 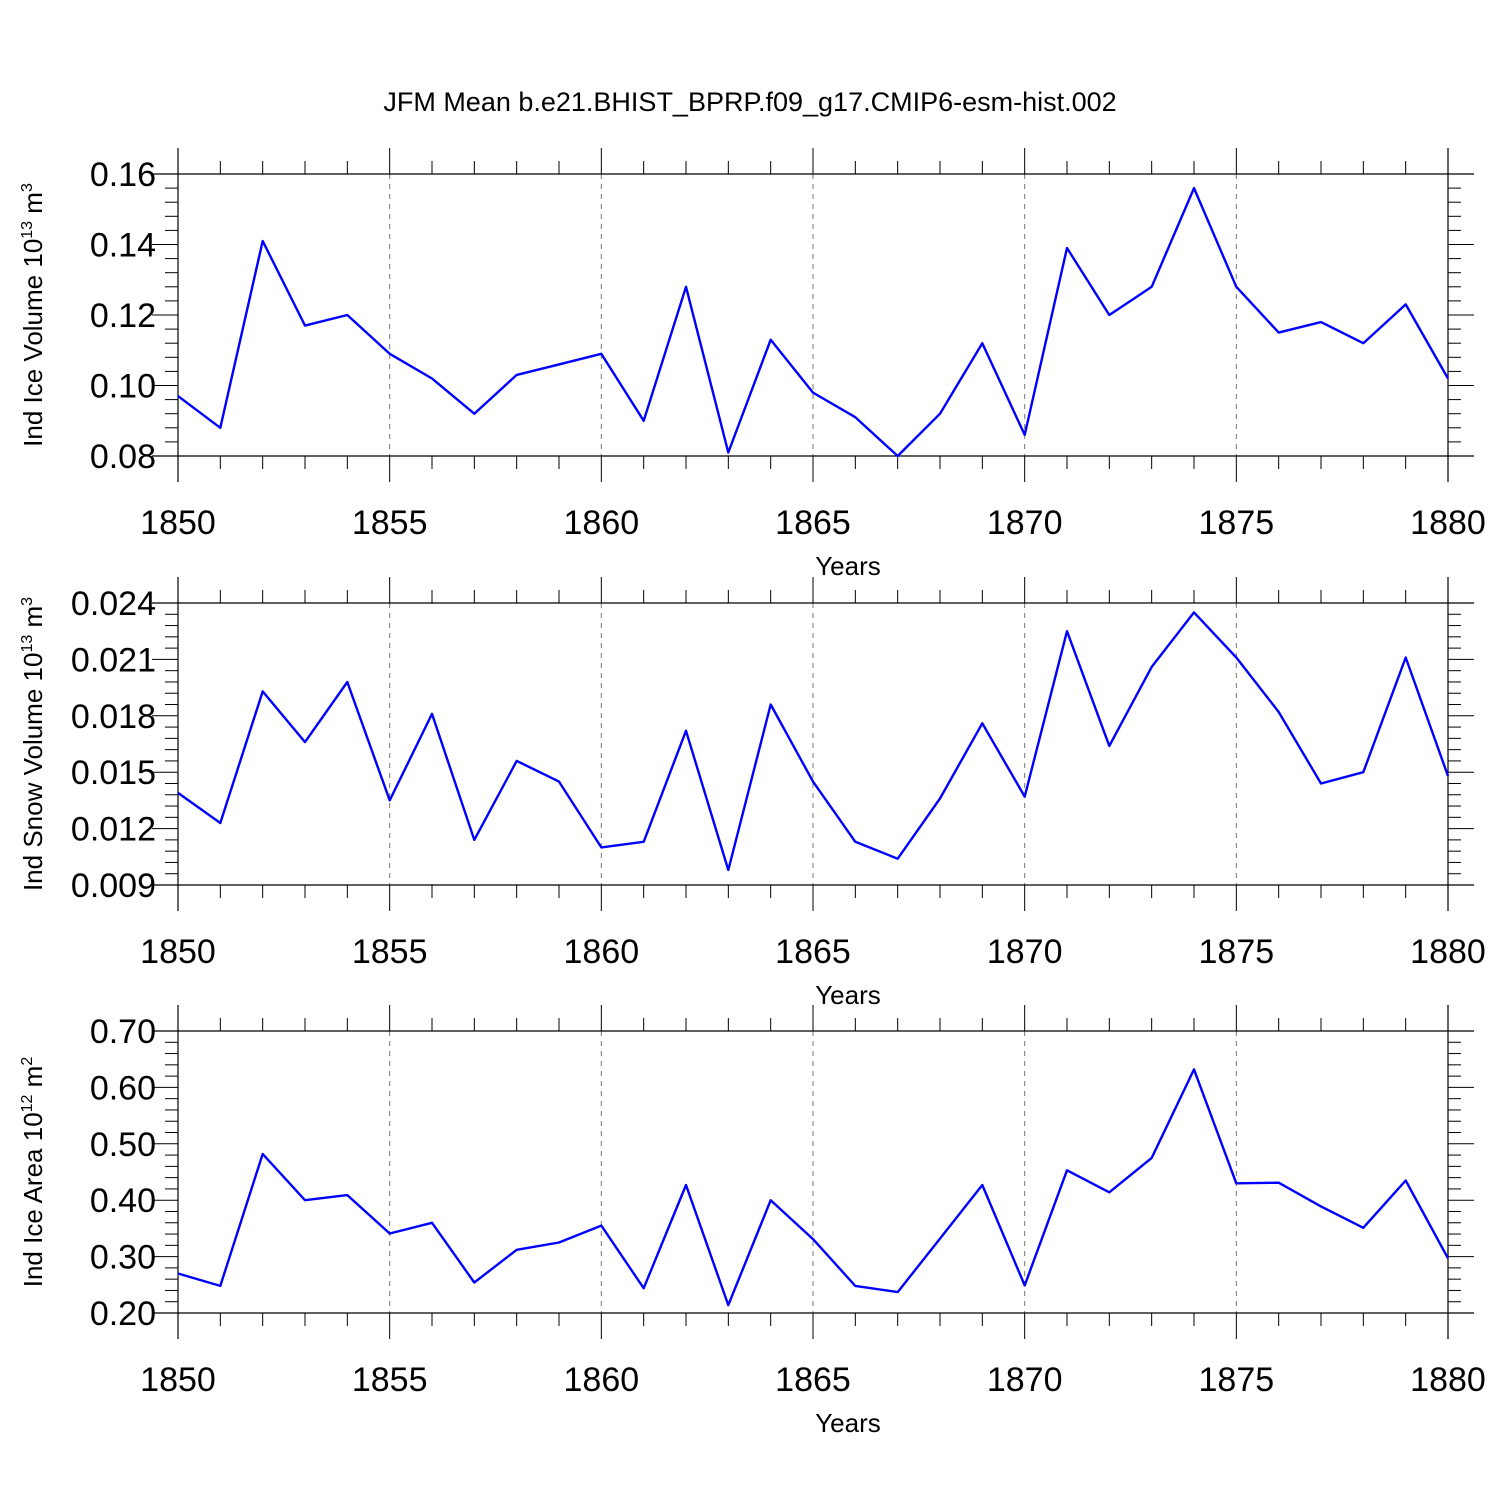 I want to click on y-tick-label: 0.50, so click(x=123, y=1145).